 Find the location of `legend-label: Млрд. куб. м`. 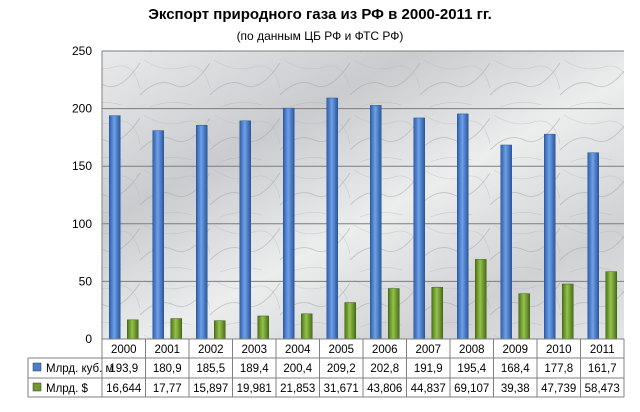

legend-label: Млрд. куб. м is located at coordinates (80, 369).